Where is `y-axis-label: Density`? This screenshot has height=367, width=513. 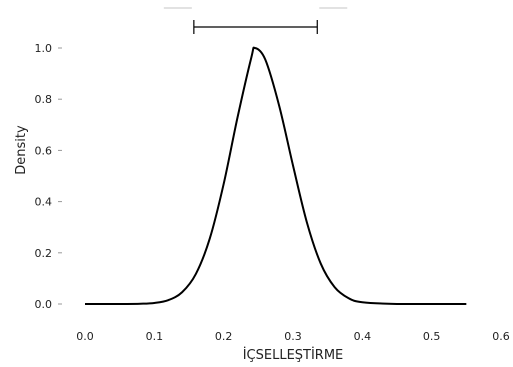
y-axis-label: Density is located at coordinates (21, 150).